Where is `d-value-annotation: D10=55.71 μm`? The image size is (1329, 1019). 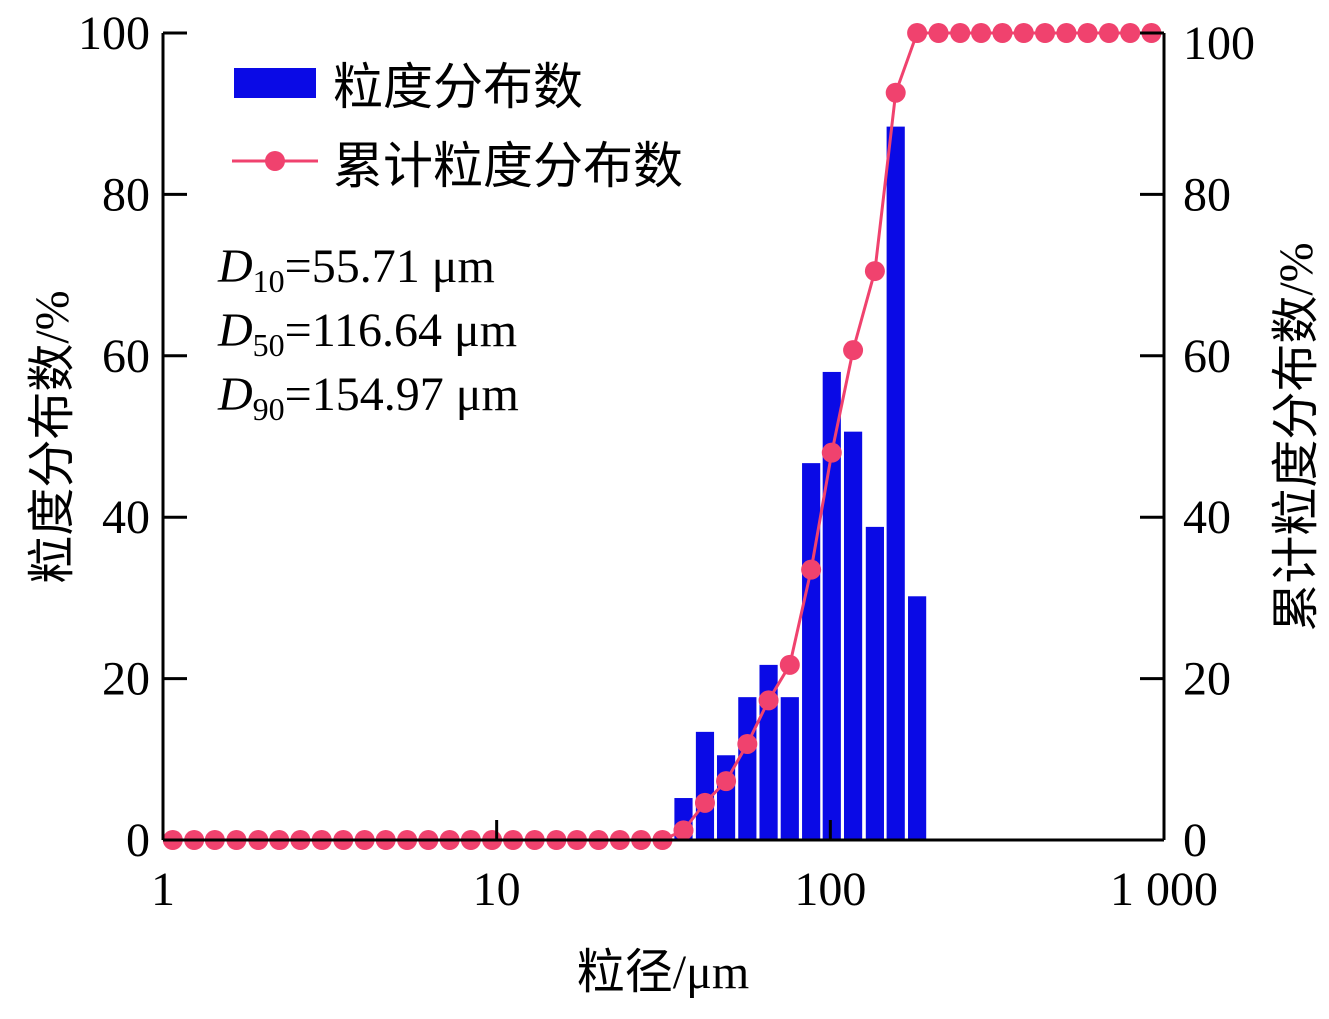 d-value-annotation: D10=55.71 μm is located at coordinates (356, 269).